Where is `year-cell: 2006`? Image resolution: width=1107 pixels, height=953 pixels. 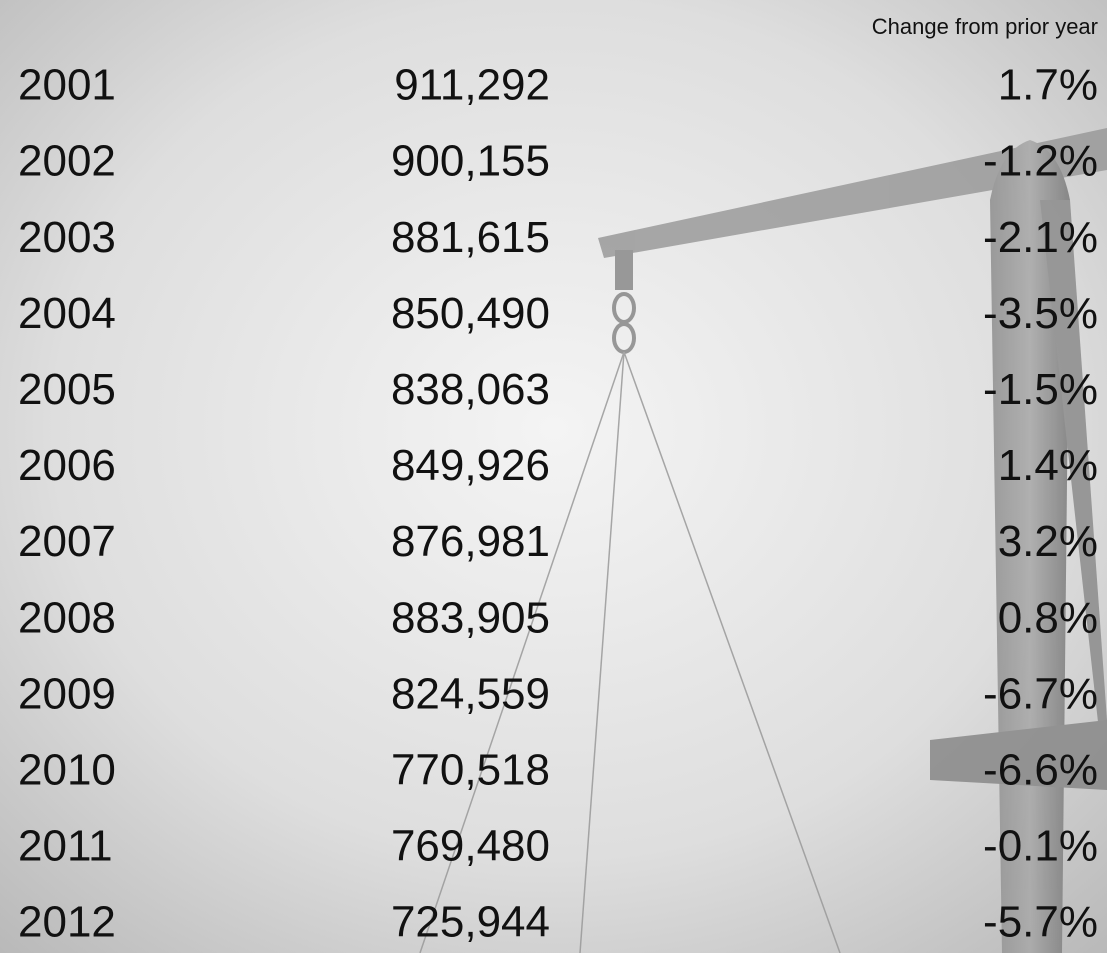
year-cell: 2006 is located at coordinates (67, 465).